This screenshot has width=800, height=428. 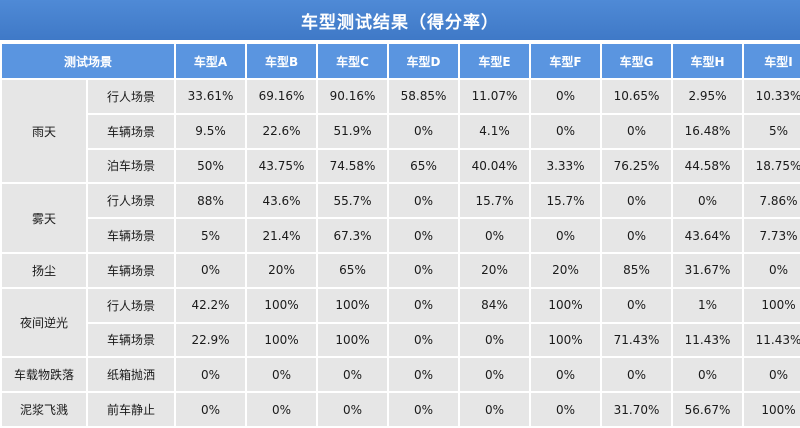 What do you see at coordinates (495, 61) in the screenshot?
I see `model-header: 车型E` at bounding box center [495, 61].